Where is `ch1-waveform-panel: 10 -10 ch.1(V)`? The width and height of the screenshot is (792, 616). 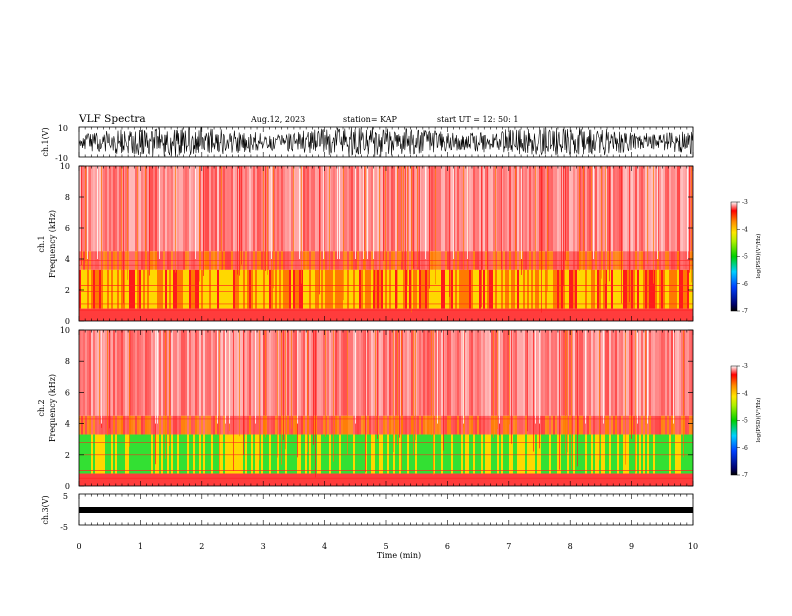
ch1-waveform-panel: 10 -10 ch.1(V) is located at coordinates (367, 143).